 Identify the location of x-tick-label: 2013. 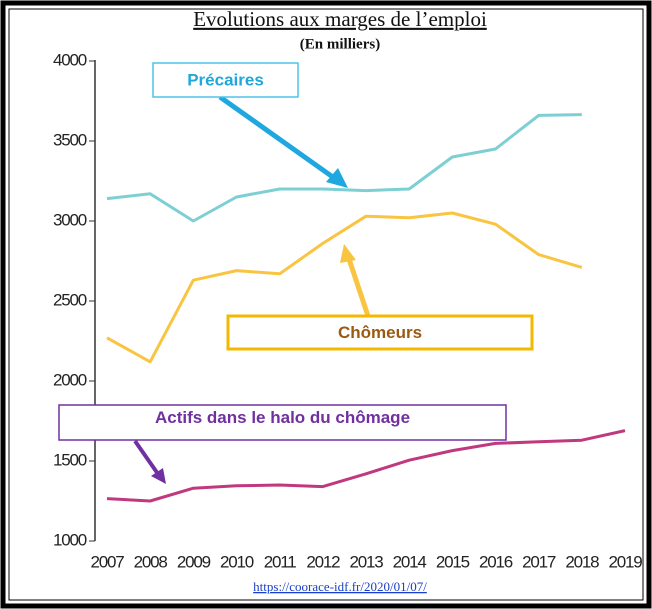
(366, 561).